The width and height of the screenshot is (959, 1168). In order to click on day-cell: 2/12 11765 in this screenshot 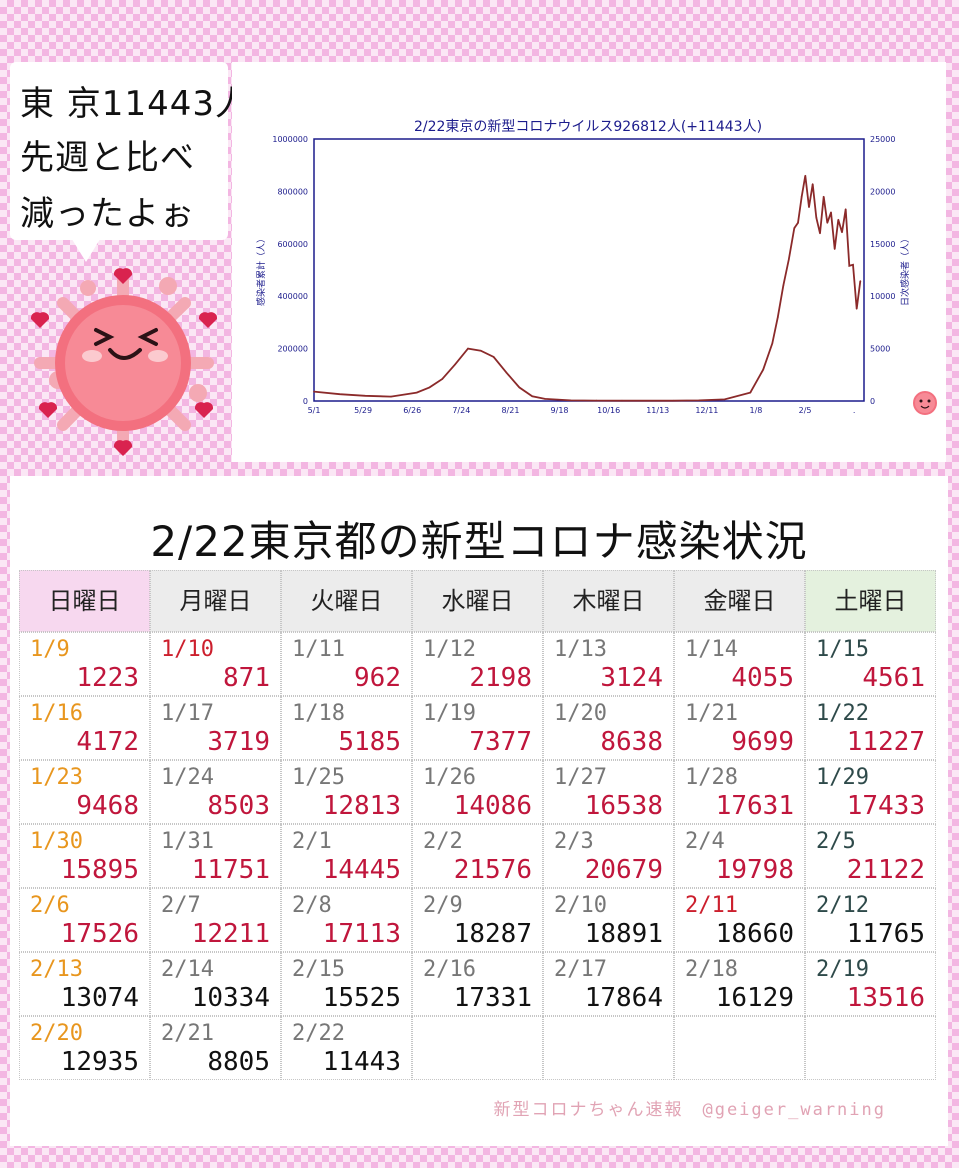, I will do `click(870, 920)`.